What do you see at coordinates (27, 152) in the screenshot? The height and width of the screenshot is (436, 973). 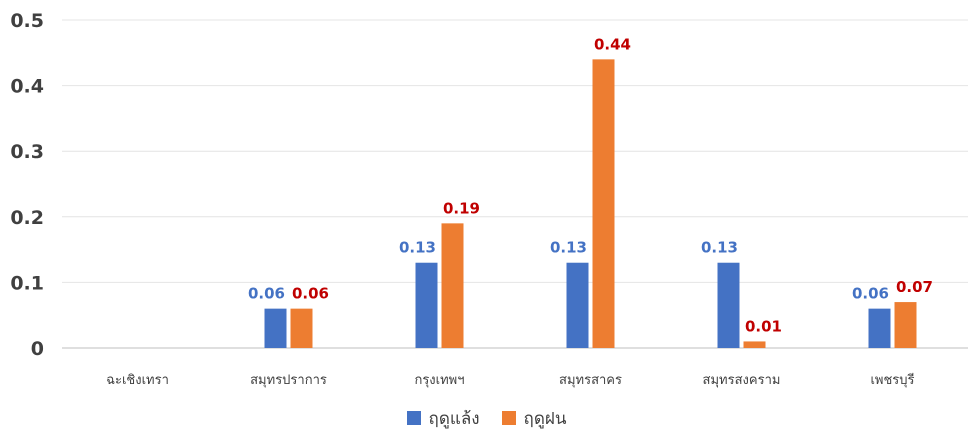 I see `y-tick-label: 0.3` at bounding box center [27, 152].